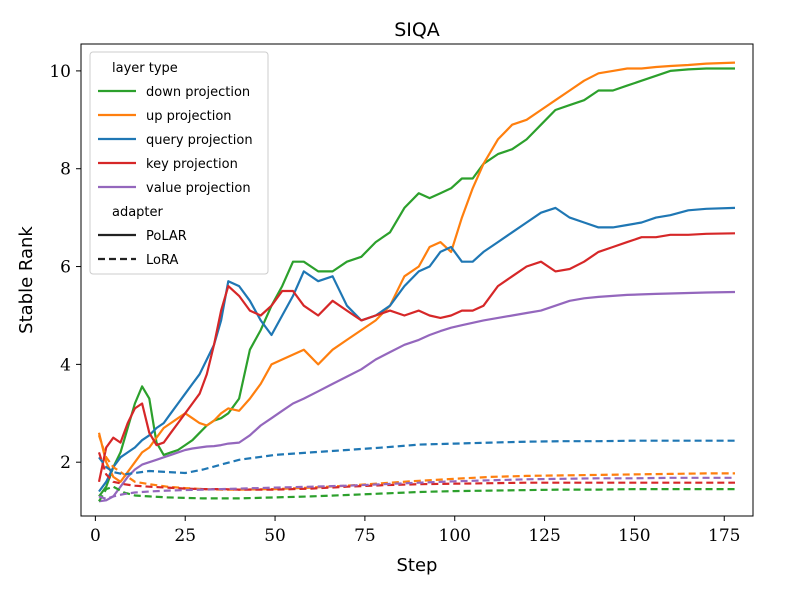  I want to click on y-axis-label: Stable Rank, so click(26, 280).